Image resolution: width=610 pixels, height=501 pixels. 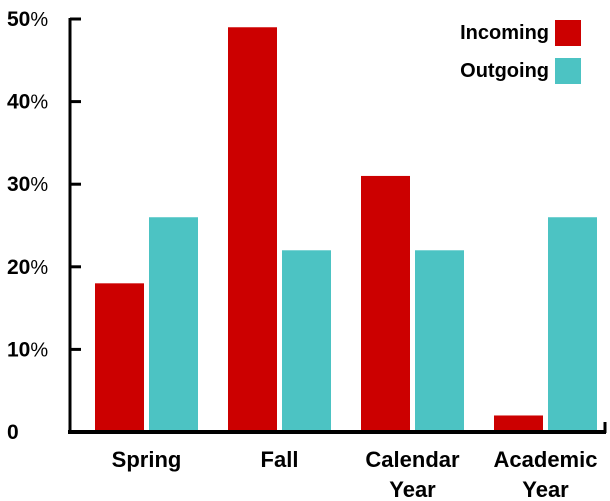 What do you see at coordinates (568, 33) in the screenshot?
I see `legend-swatch-incoming` at bounding box center [568, 33].